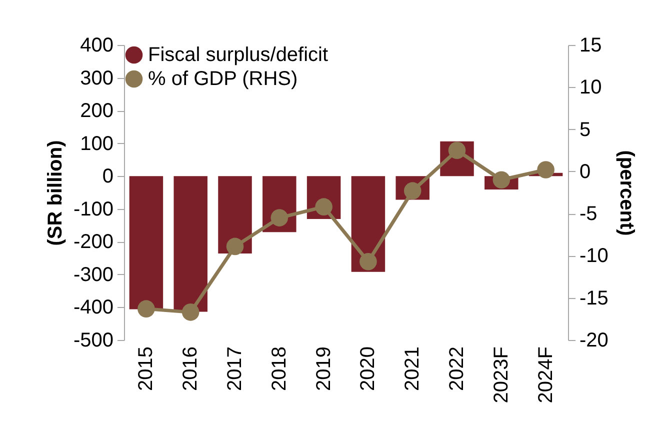  I want to click on y-tick-label: -200, so click(93, 242).